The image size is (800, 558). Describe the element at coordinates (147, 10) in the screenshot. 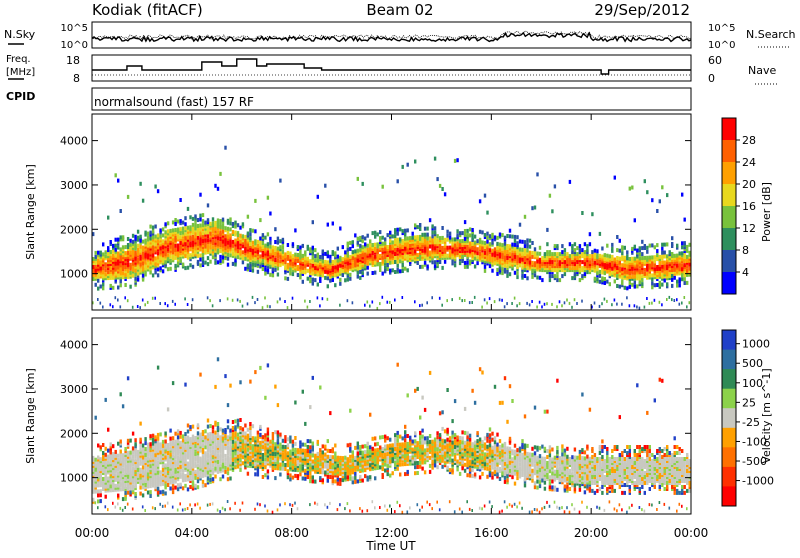

I see `station-title: Kodiak (fitACF)` at that location.